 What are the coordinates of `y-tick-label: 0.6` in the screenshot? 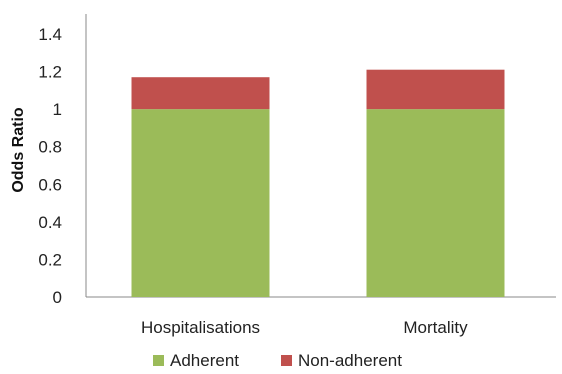 It's located at (50, 184).